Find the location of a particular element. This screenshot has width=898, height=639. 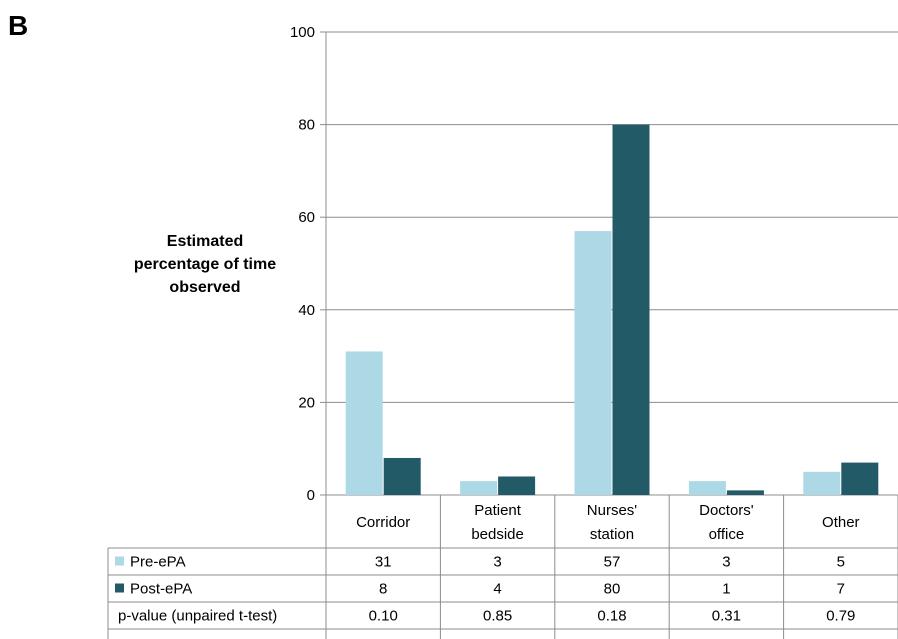

table-cell: 0.85 is located at coordinates (497, 616).